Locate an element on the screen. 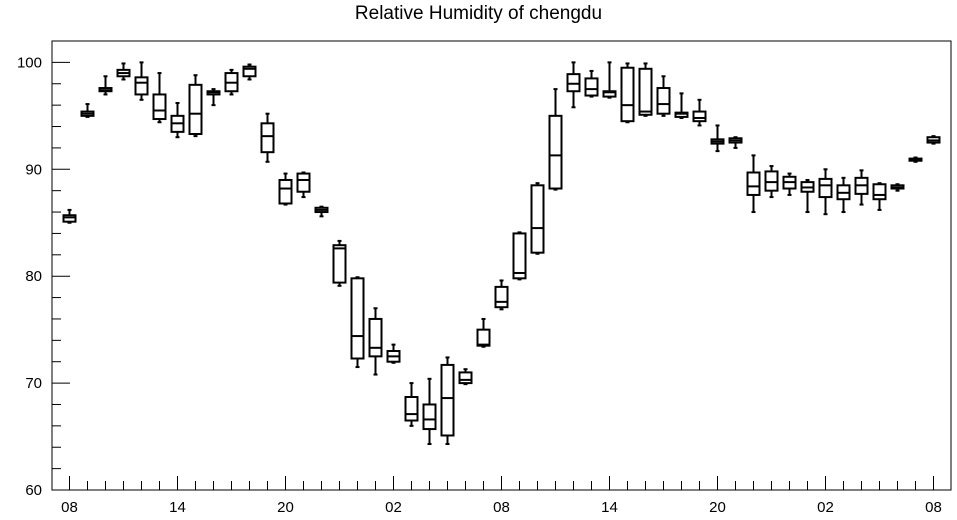  y-tick-label: 80 is located at coordinates (33, 276).